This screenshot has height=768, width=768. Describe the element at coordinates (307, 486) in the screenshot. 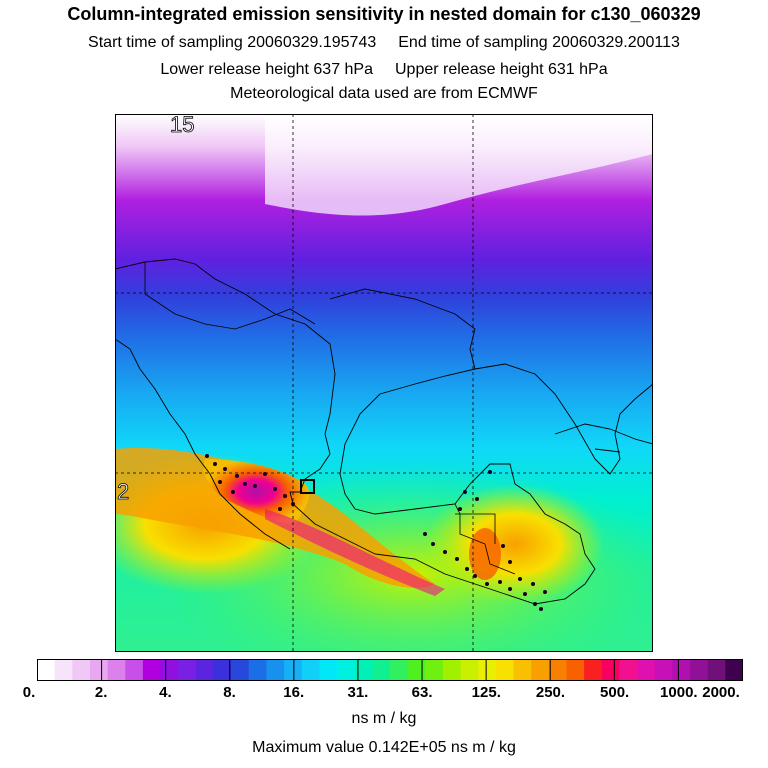

I see `release-location-box` at that location.